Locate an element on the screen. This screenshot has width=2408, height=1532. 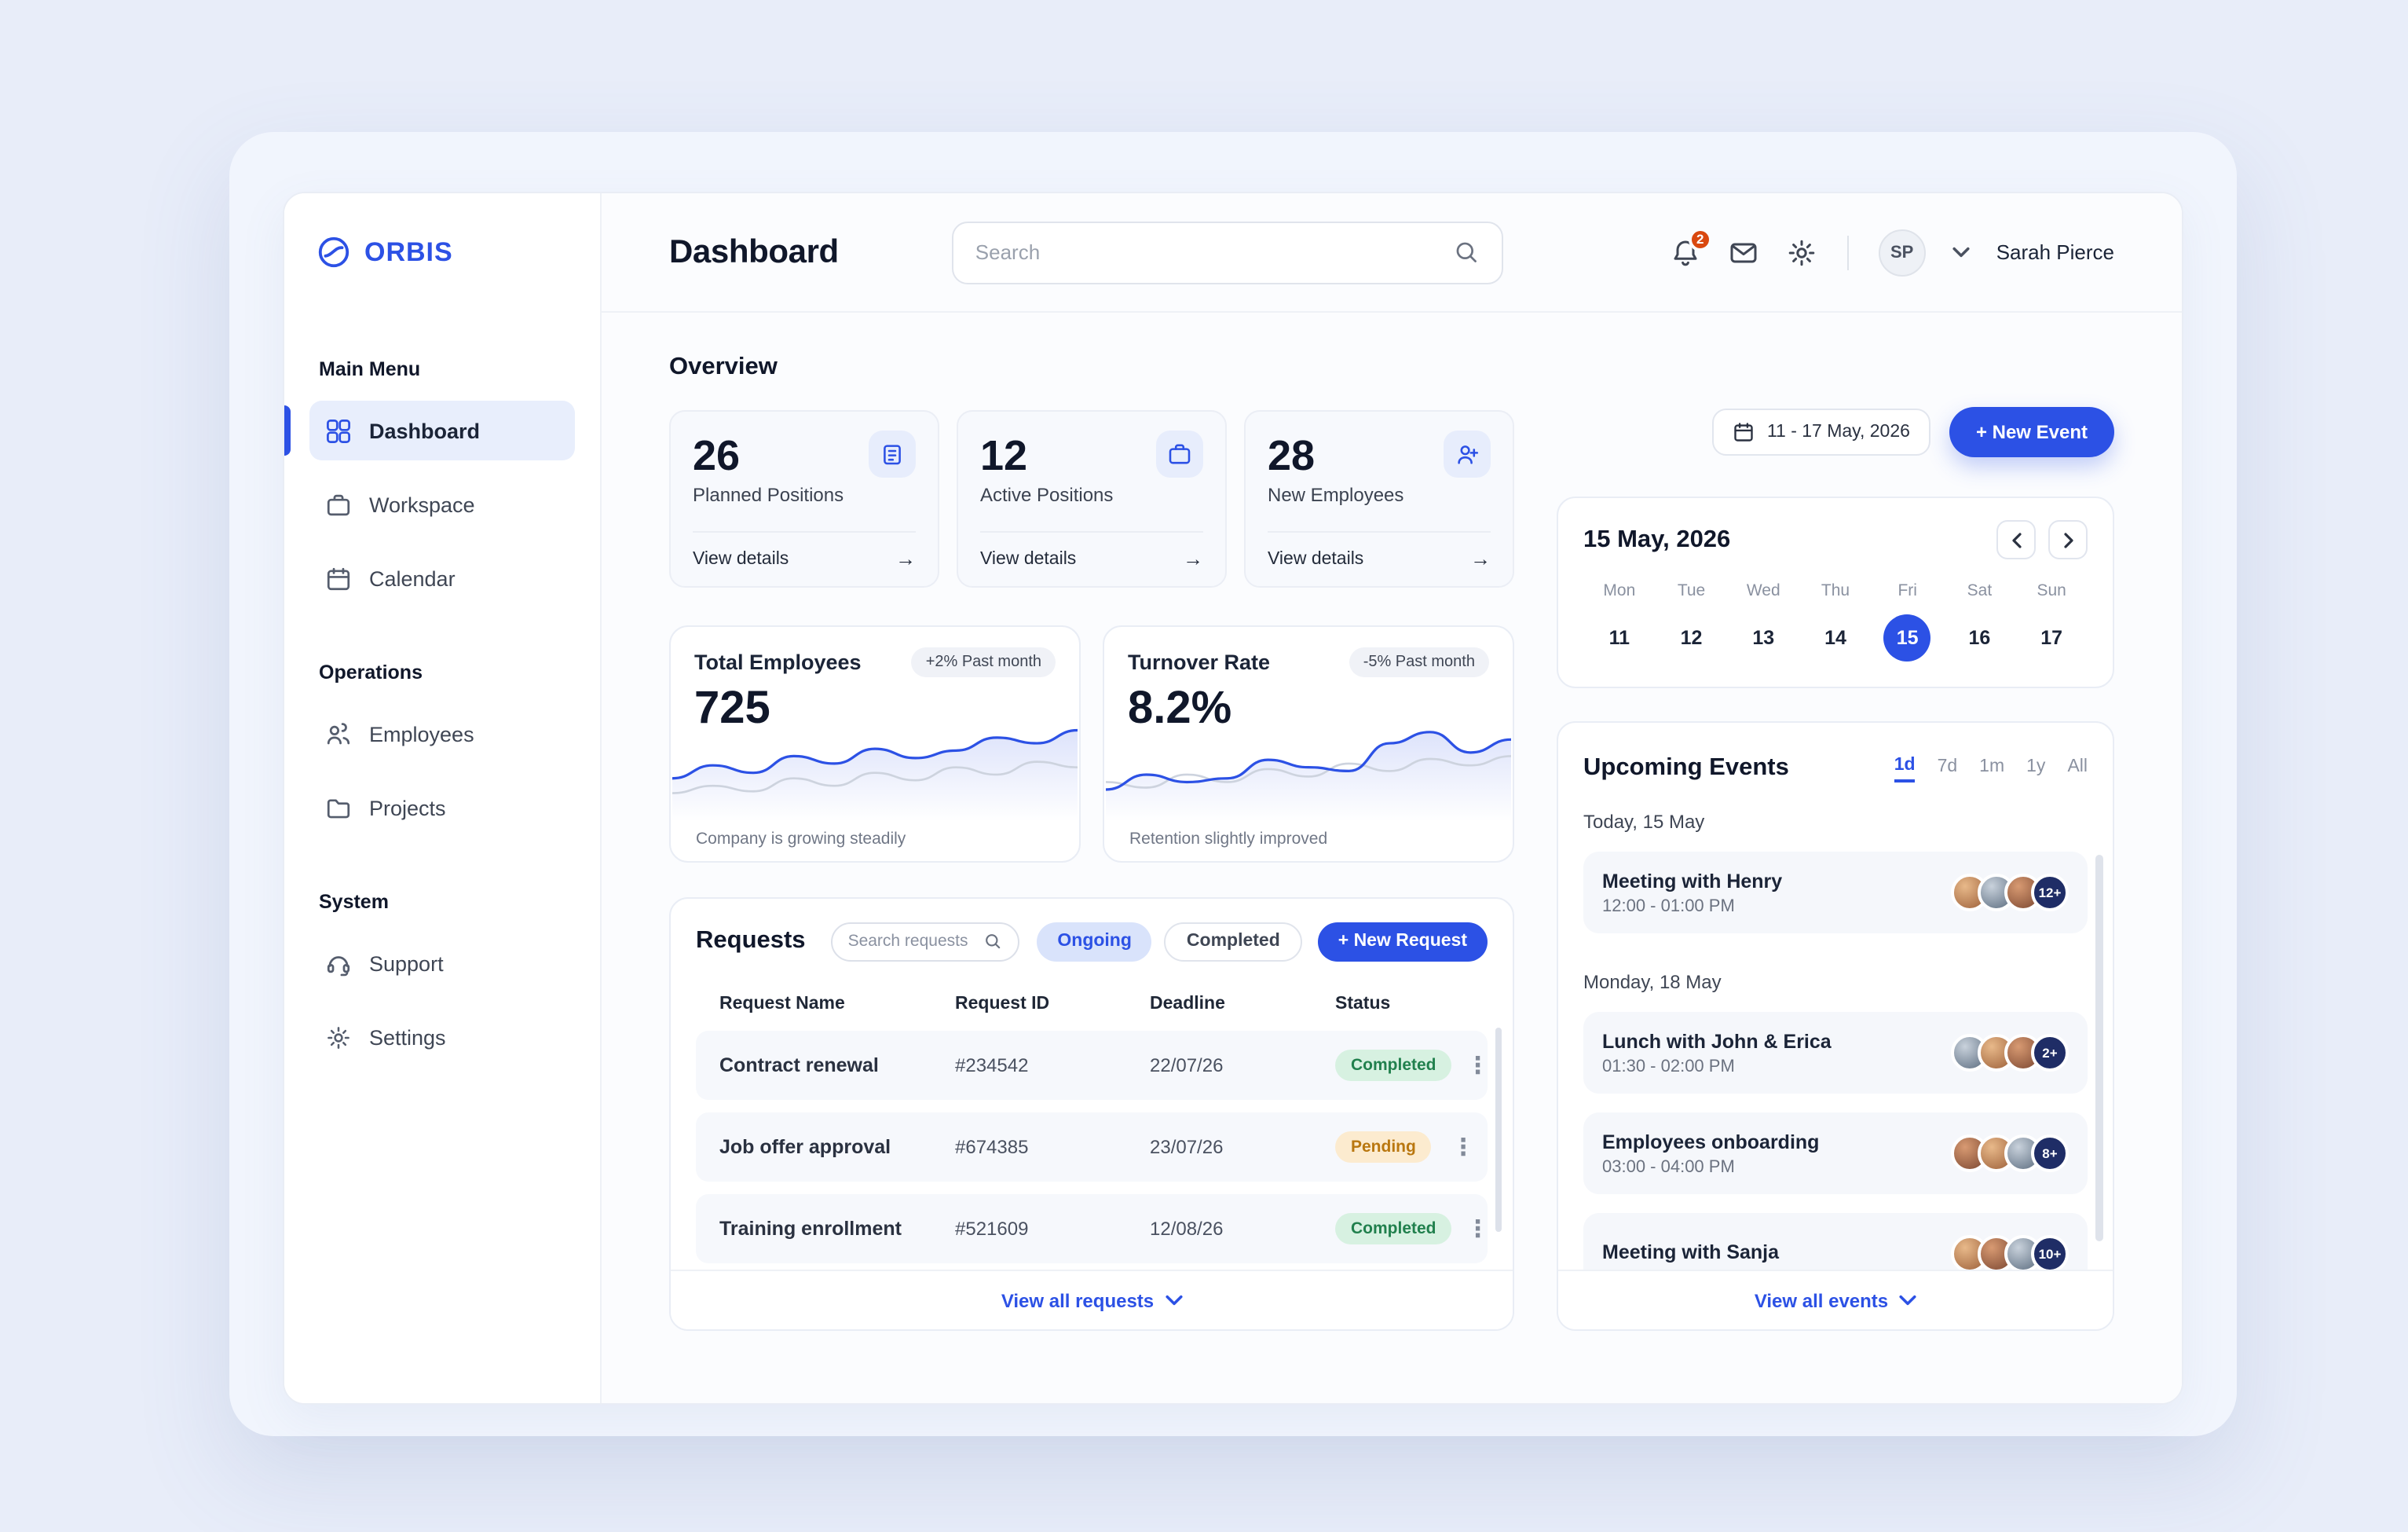
sidebar-item-workspace: Workspace is located at coordinates (442, 504).